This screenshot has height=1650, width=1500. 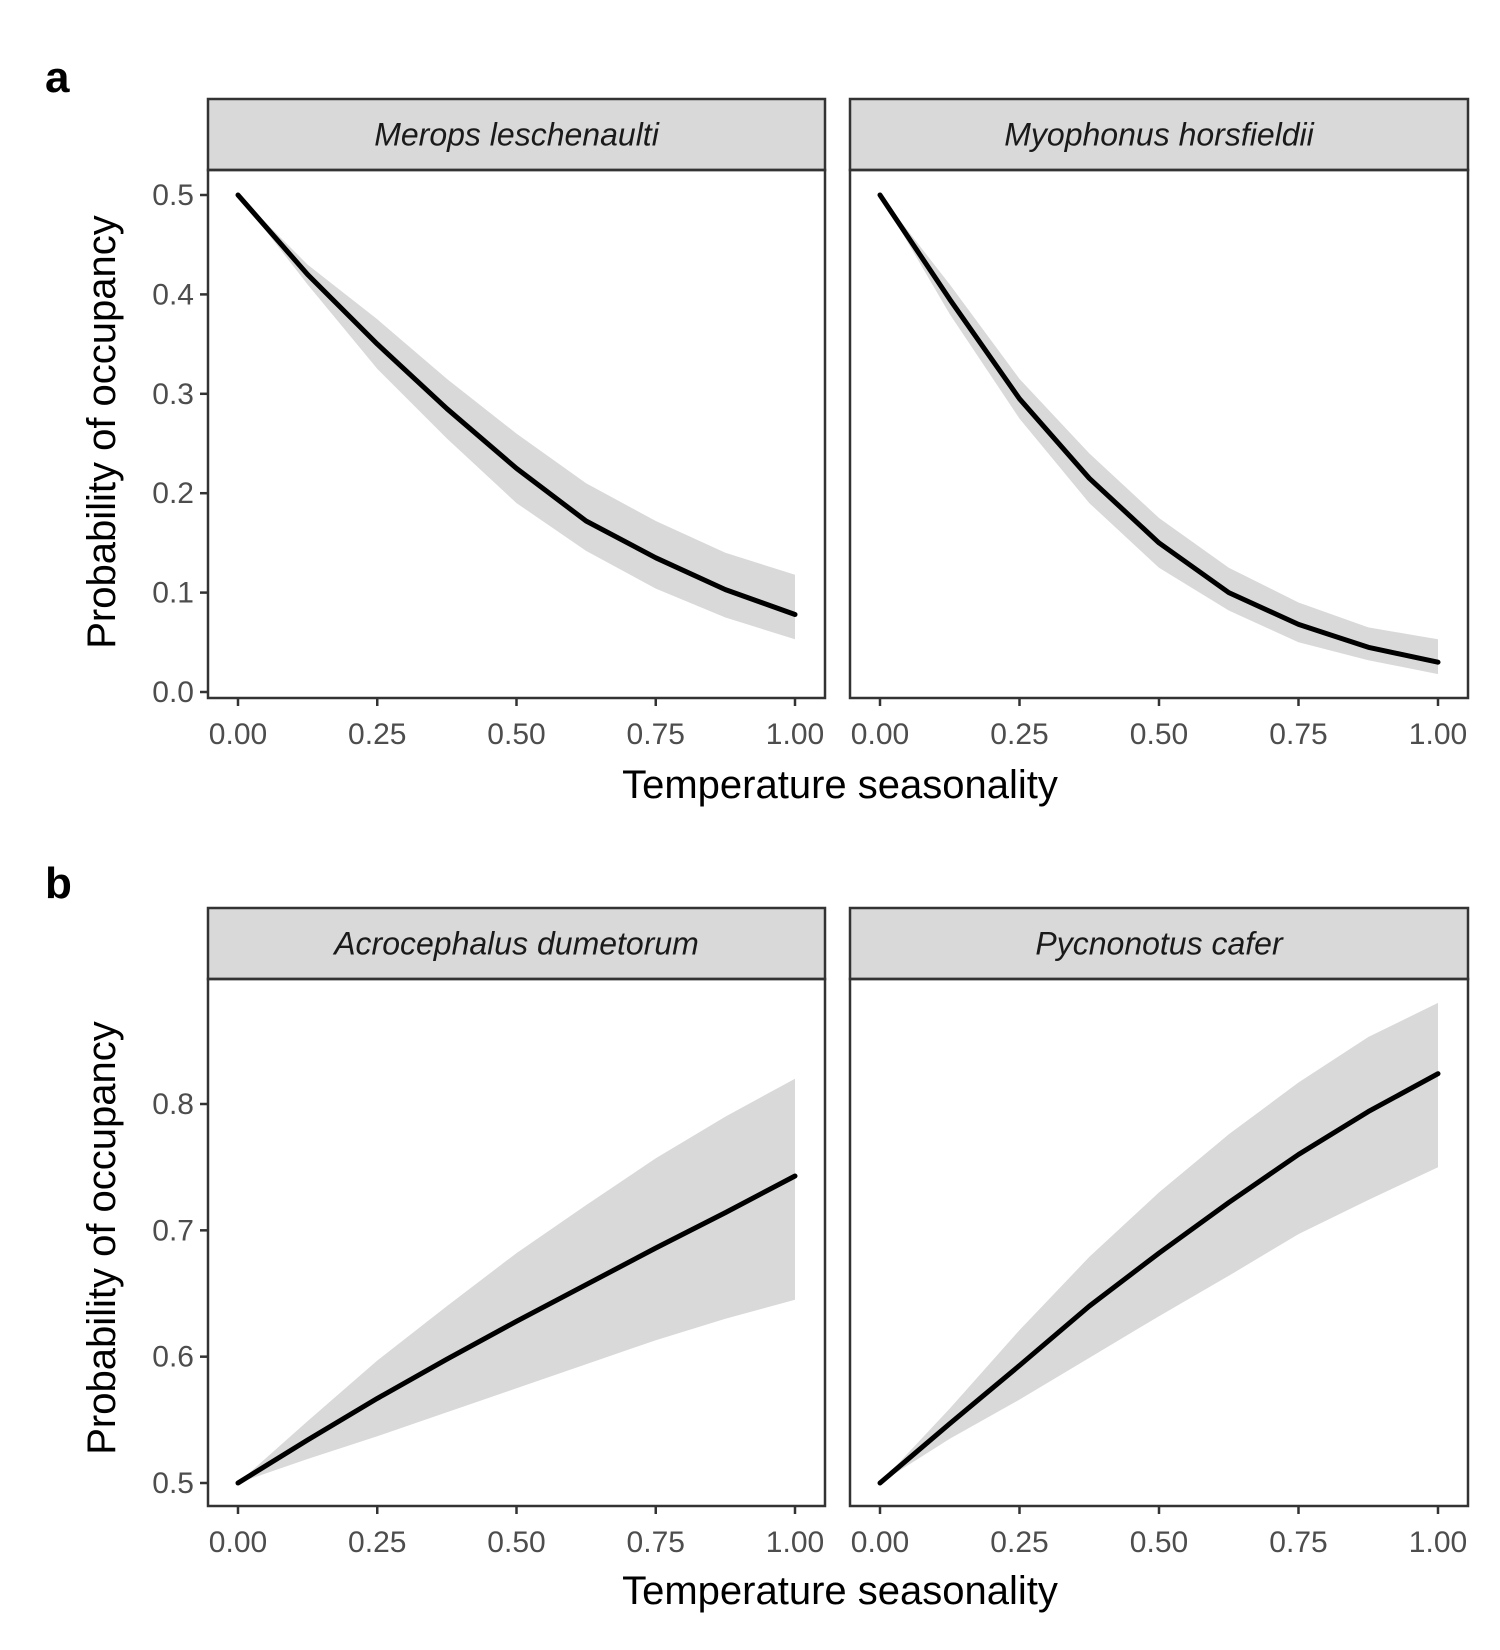 I want to click on x-axis-title-b: Temperature seasonality, so click(x=840, y=1591).